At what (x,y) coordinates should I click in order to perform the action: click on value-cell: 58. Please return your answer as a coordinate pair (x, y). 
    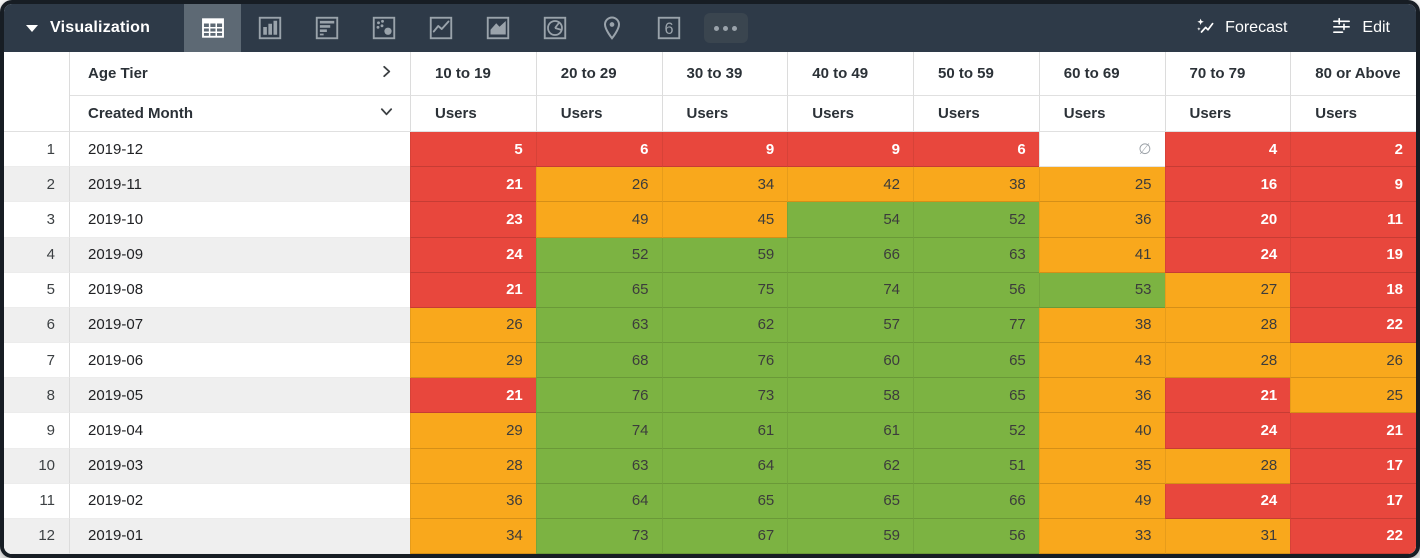
    Looking at the image, I should click on (850, 396).